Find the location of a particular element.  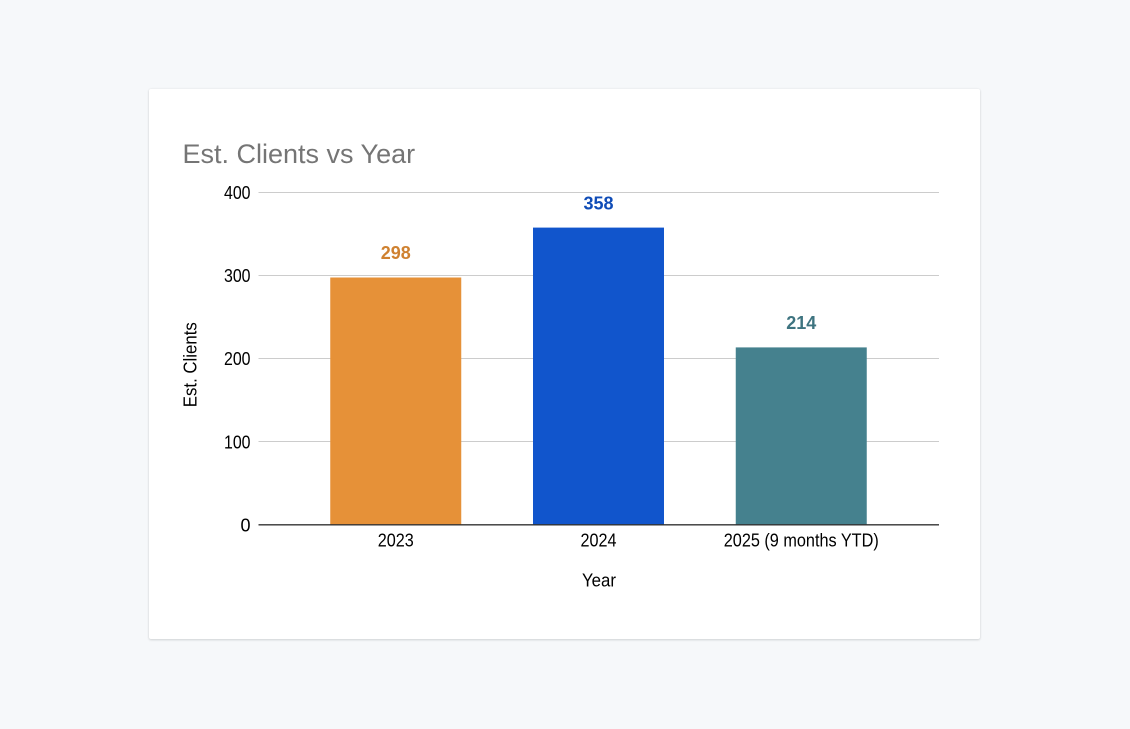

svg-text: 358 is located at coordinates (598, 203).